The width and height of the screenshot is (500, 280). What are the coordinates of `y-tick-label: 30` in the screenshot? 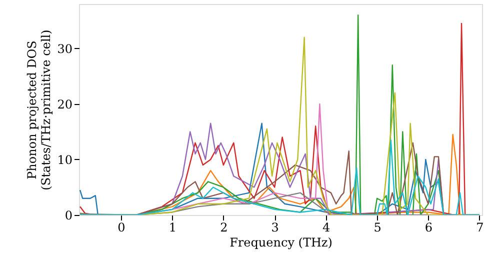 It's located at (64, 49).